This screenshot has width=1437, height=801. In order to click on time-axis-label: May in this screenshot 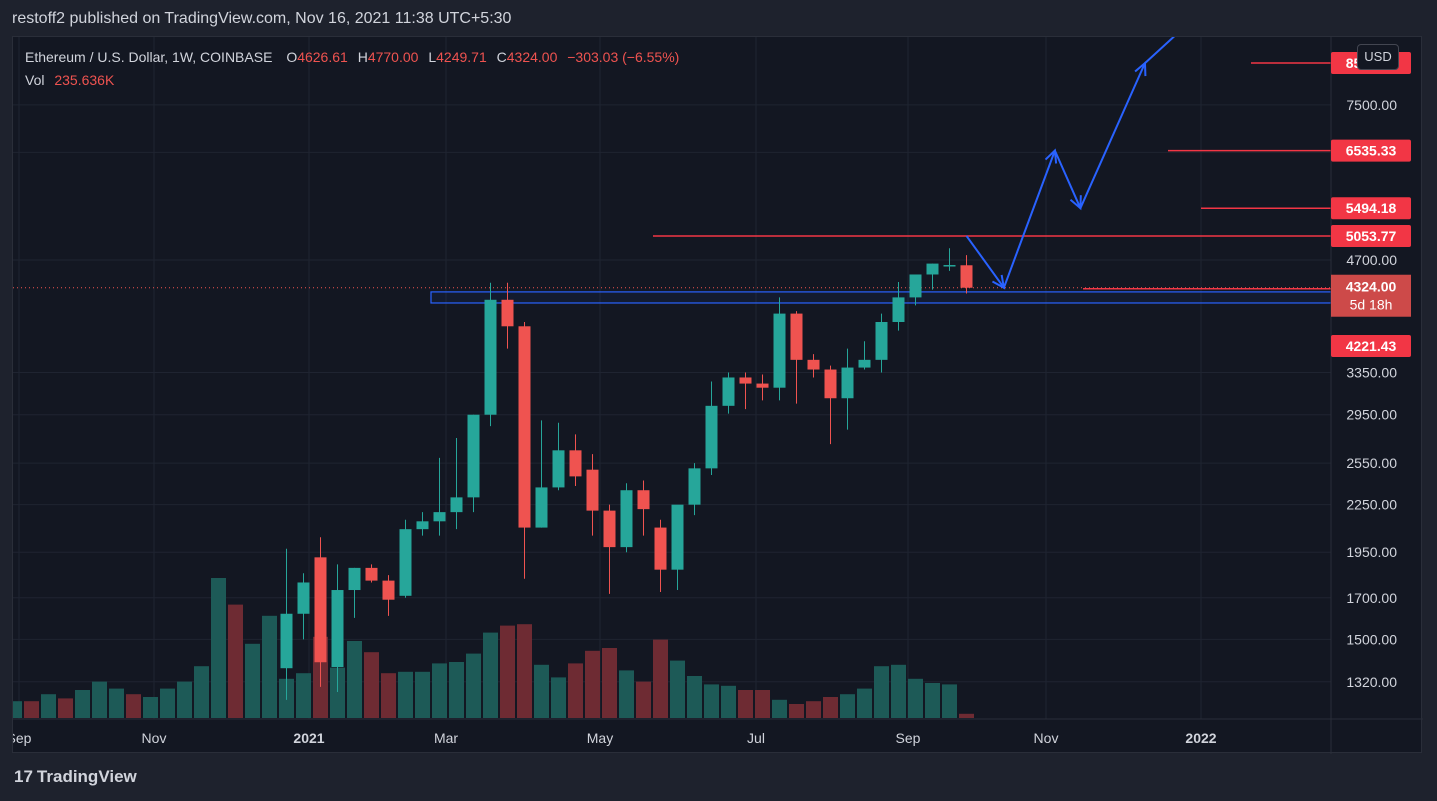, I will do `click(600, 738)`.